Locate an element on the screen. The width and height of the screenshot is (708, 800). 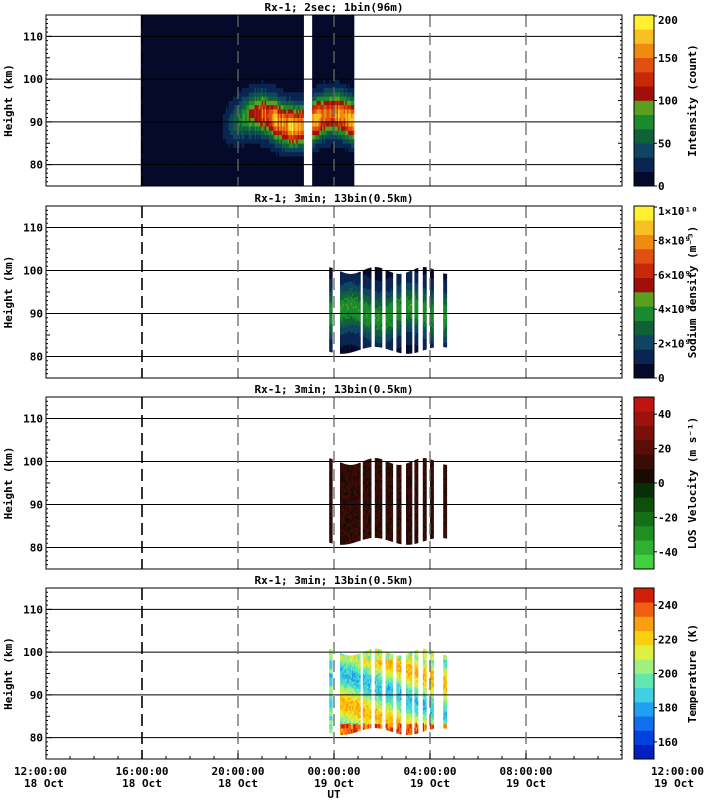
colorbar-tick-label: 1×10¹⁰ is located at coordinates (678, 211).